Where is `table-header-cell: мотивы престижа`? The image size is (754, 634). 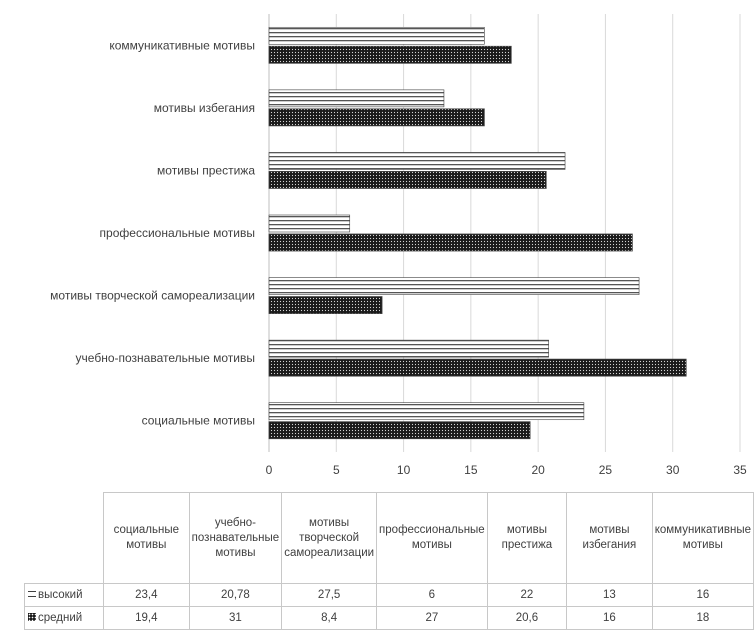 table-header-cell: мотивы престижа is located at coordinates (527, 538).